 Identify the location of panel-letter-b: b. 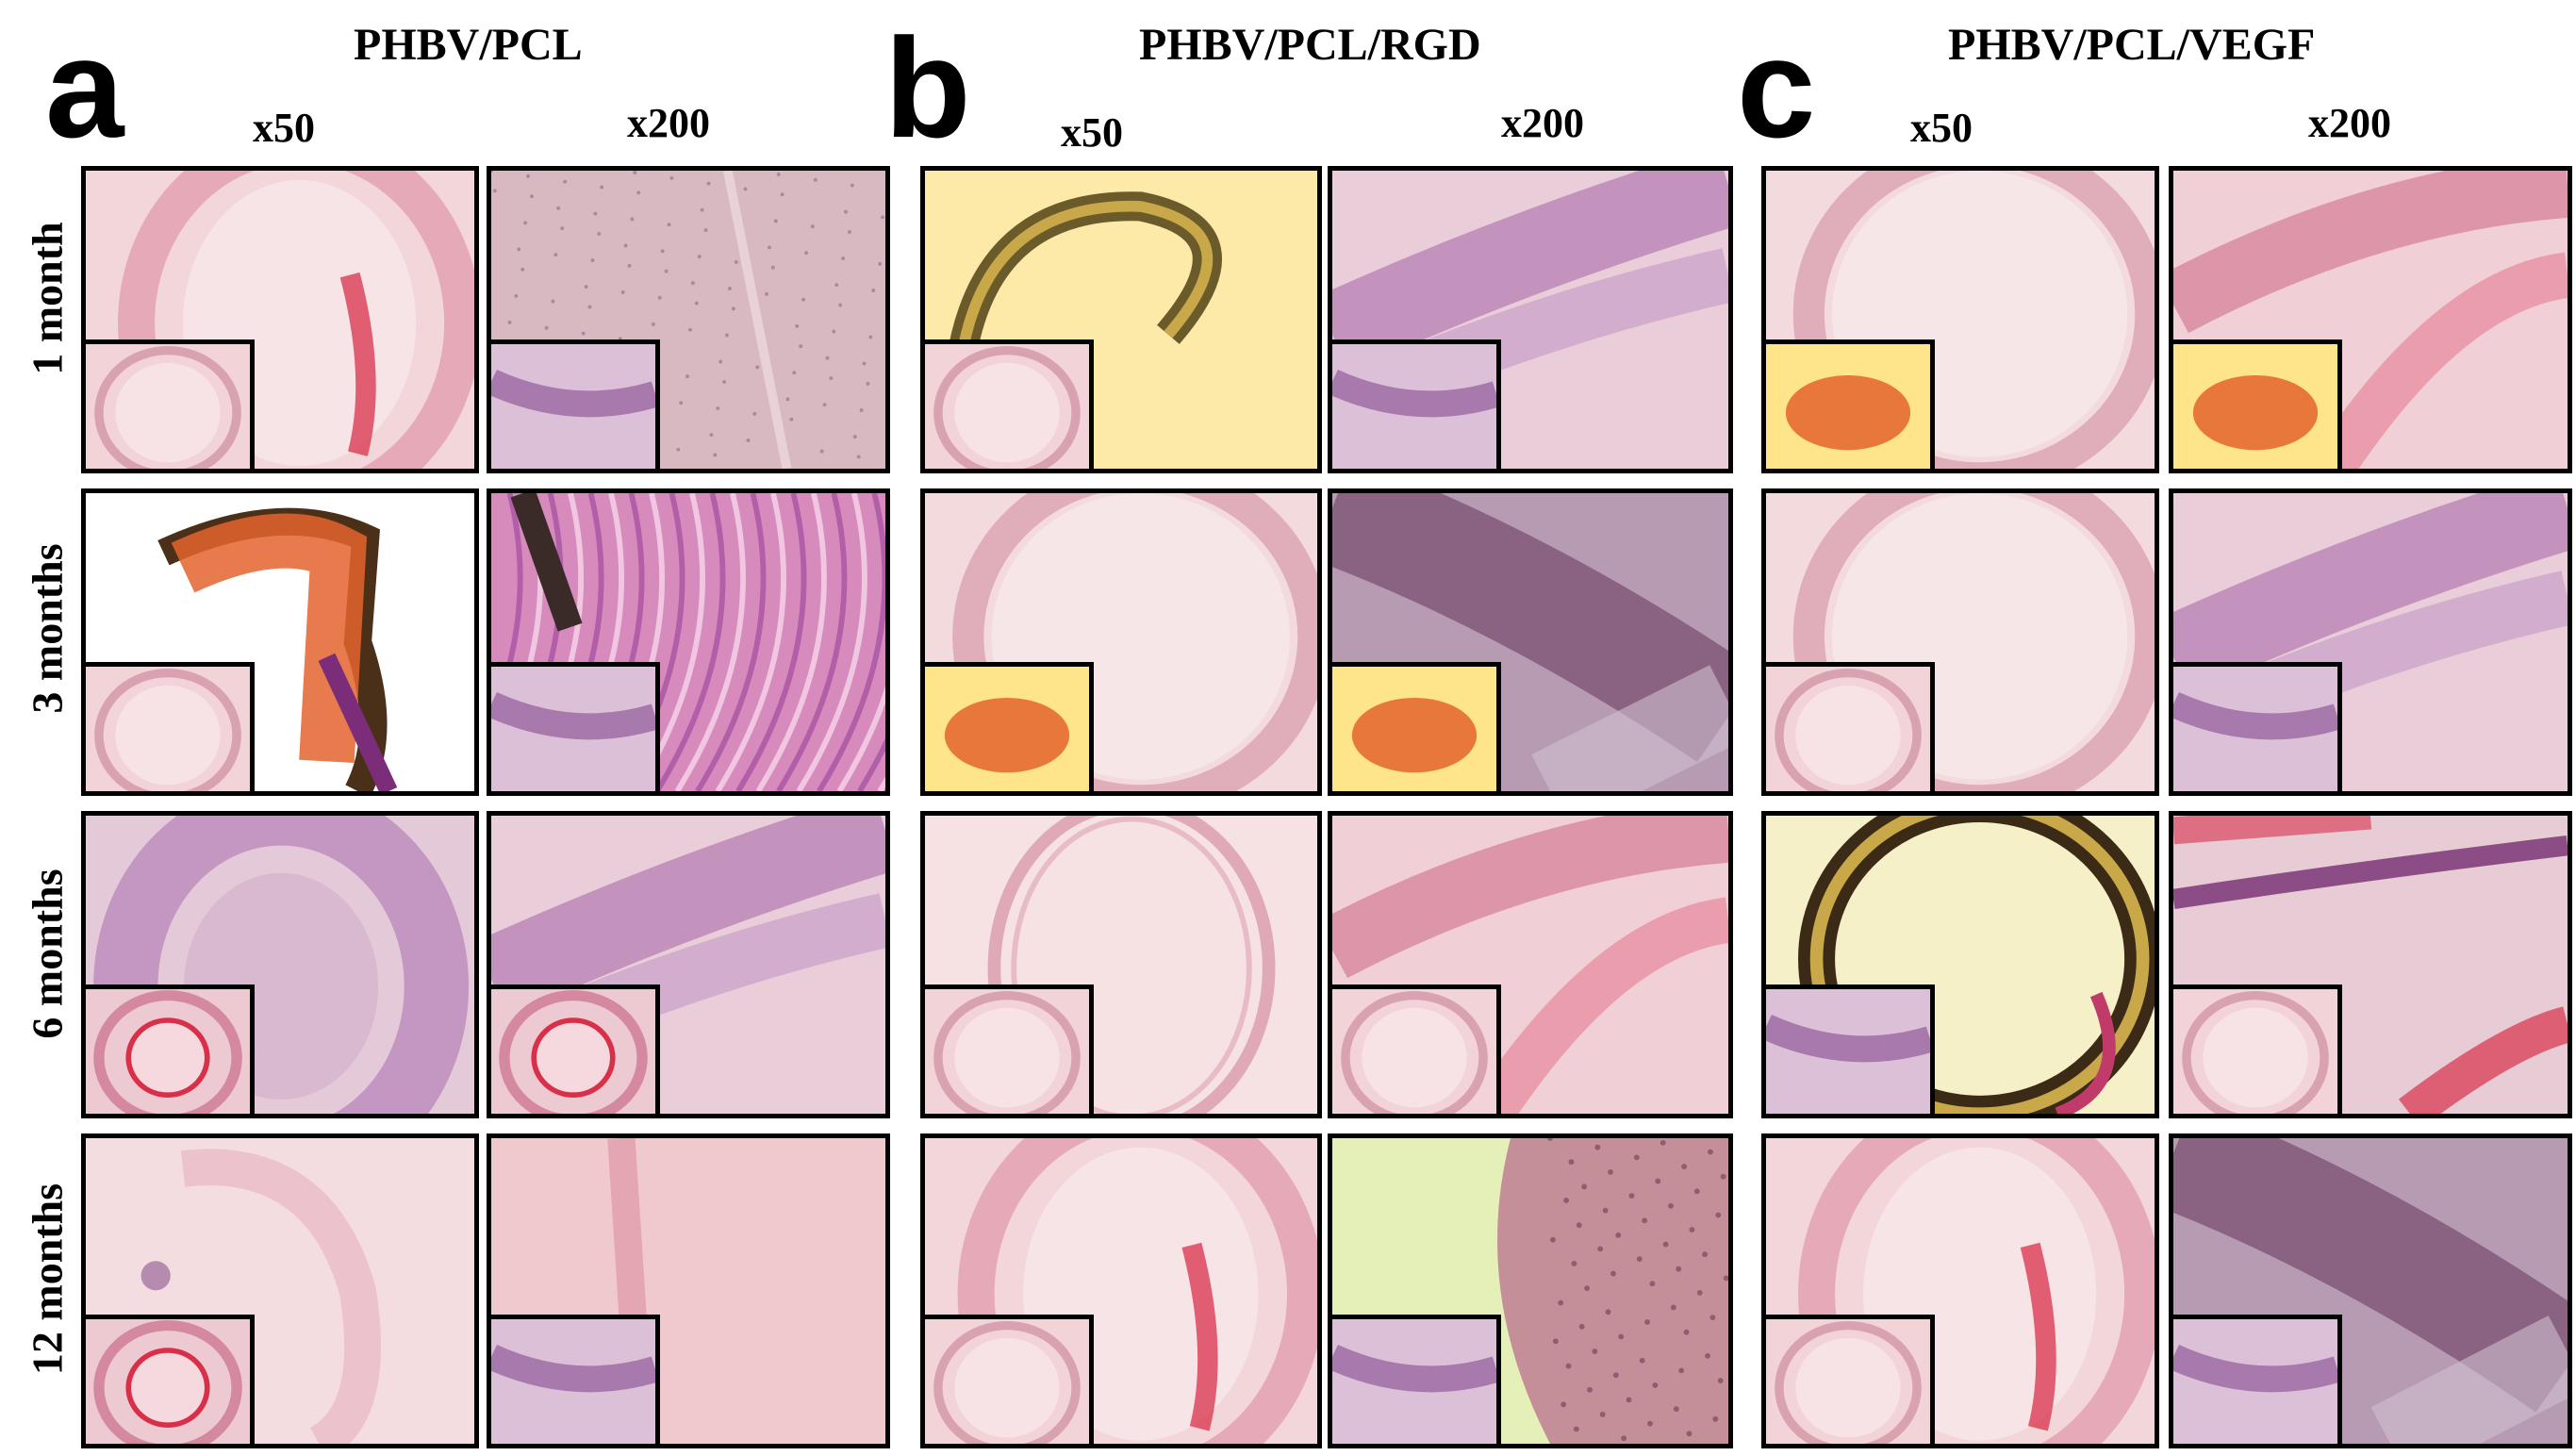
(927, 87).